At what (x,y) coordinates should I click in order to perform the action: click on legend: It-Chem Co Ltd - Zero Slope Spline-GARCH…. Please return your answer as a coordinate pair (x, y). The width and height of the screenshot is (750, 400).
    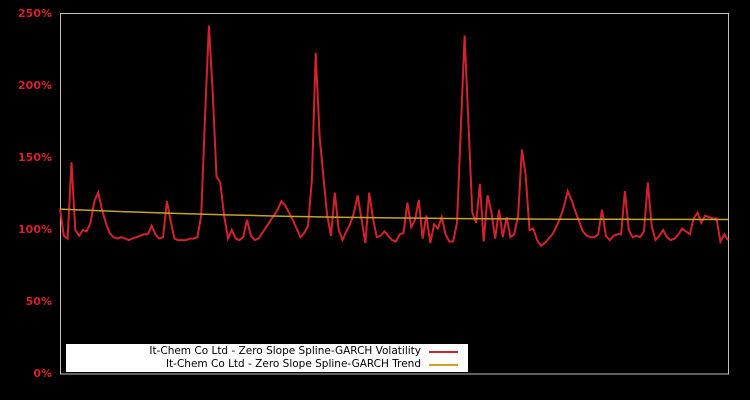
    Looking at the image, I should click on (267, 358).